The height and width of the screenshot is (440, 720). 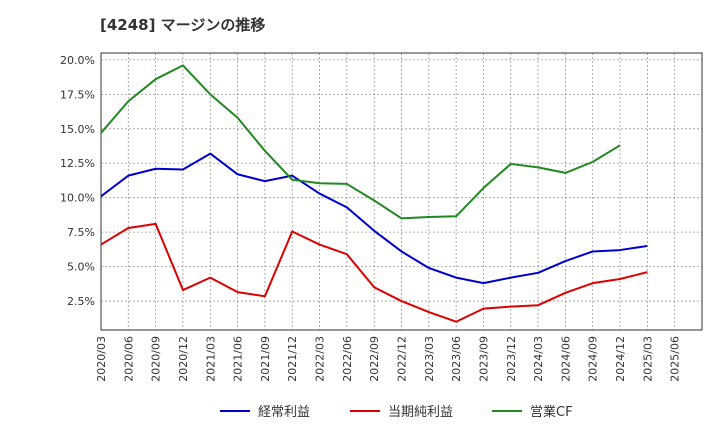 What do you see at coordinates (593, 359) in the screenshot?
I see `x-tick-label: 2024/09` at bounding box center [593, 359].